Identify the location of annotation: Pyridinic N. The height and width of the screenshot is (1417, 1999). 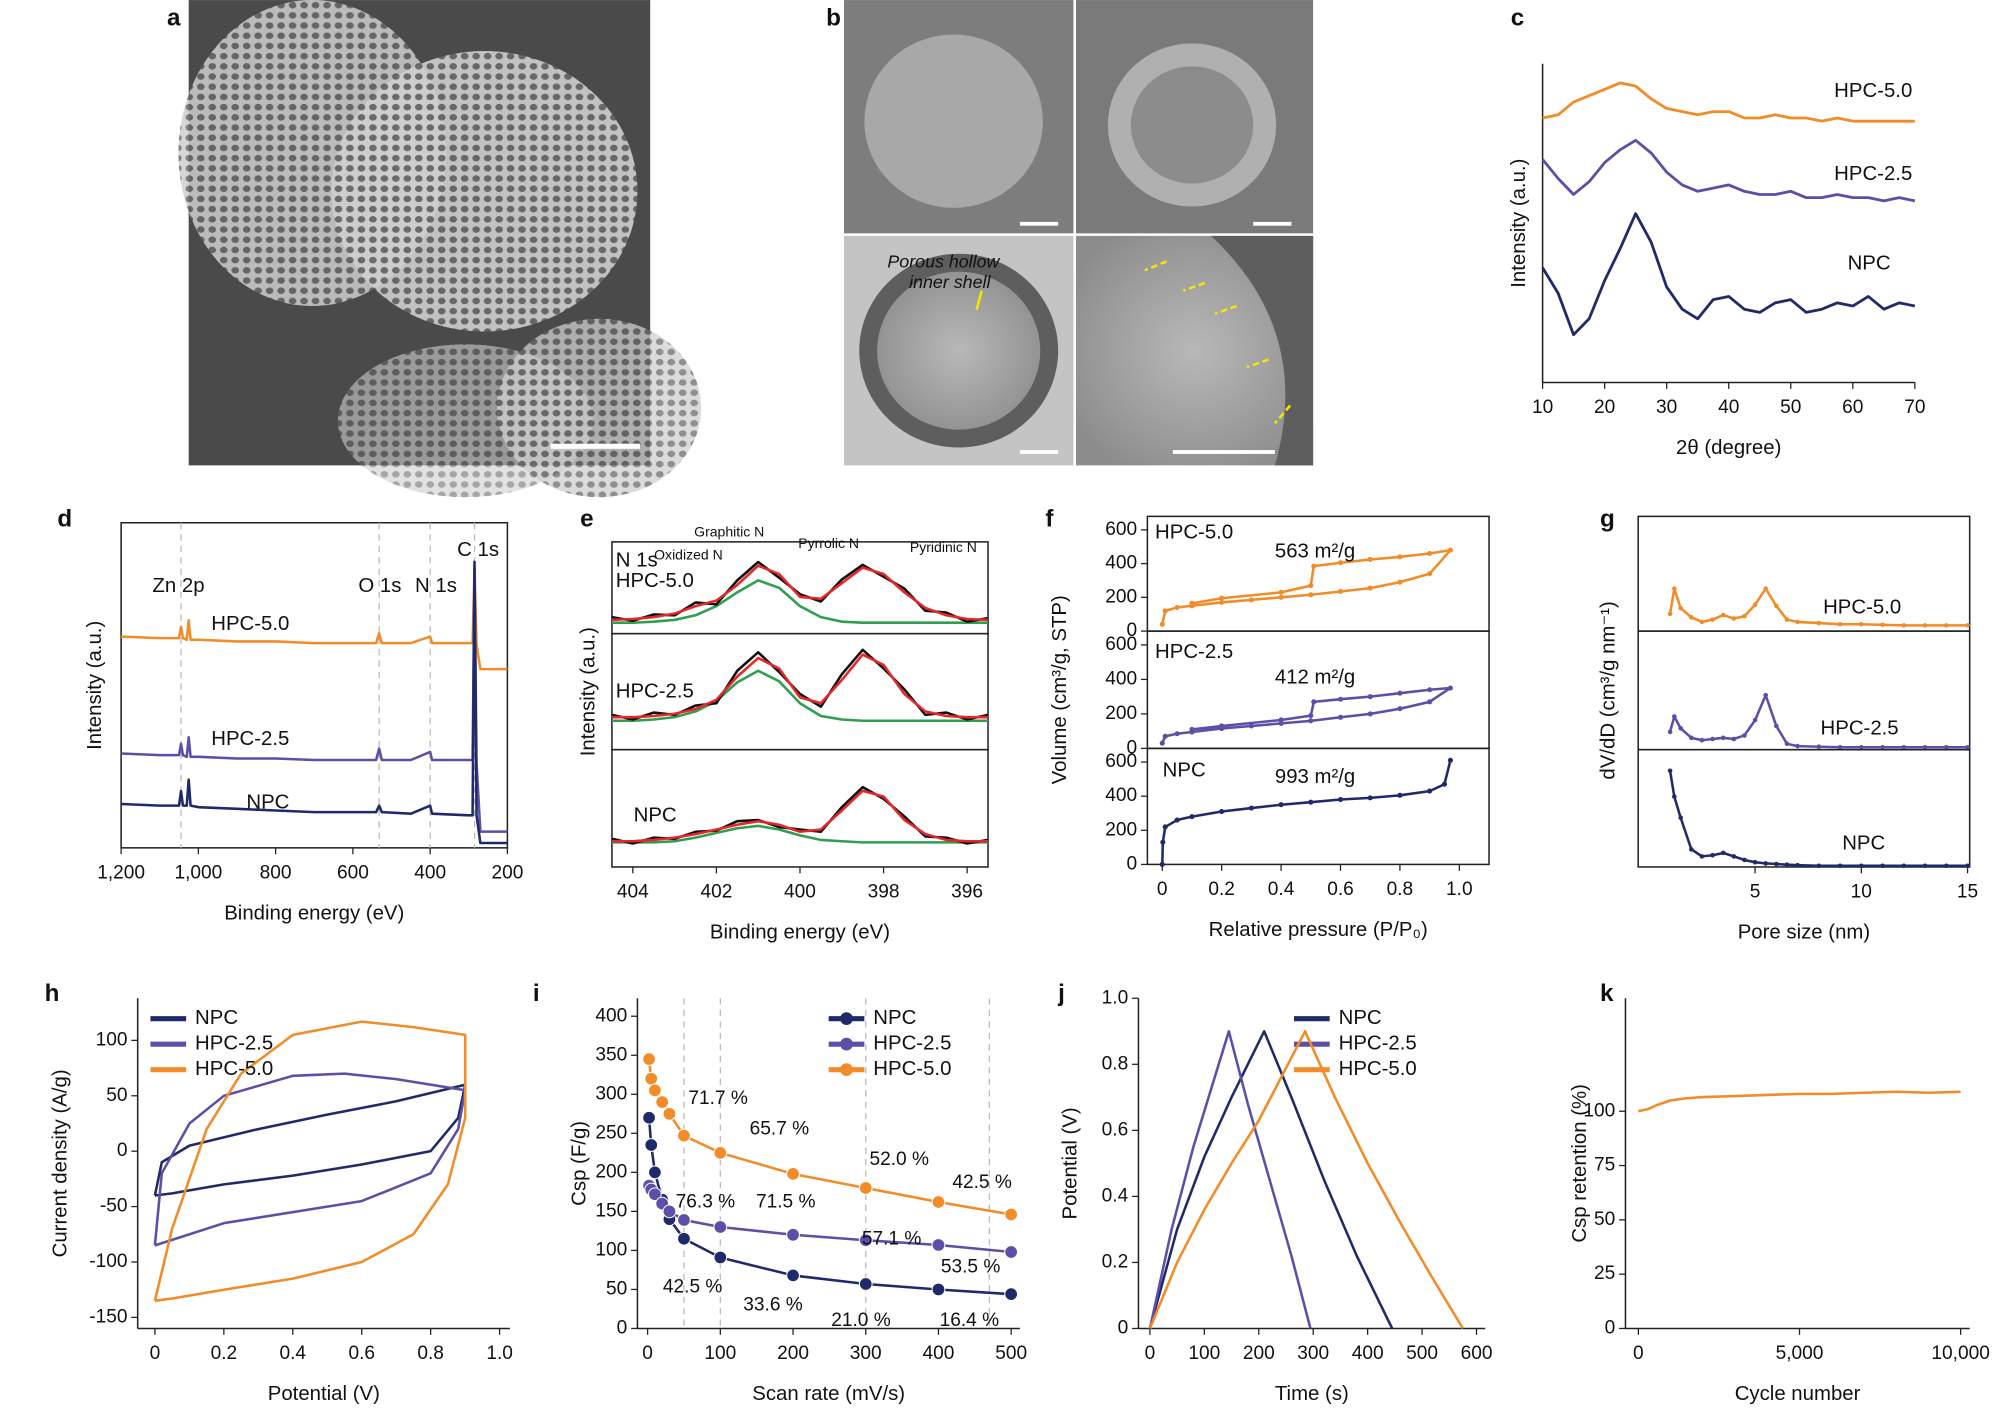
(943, 547).